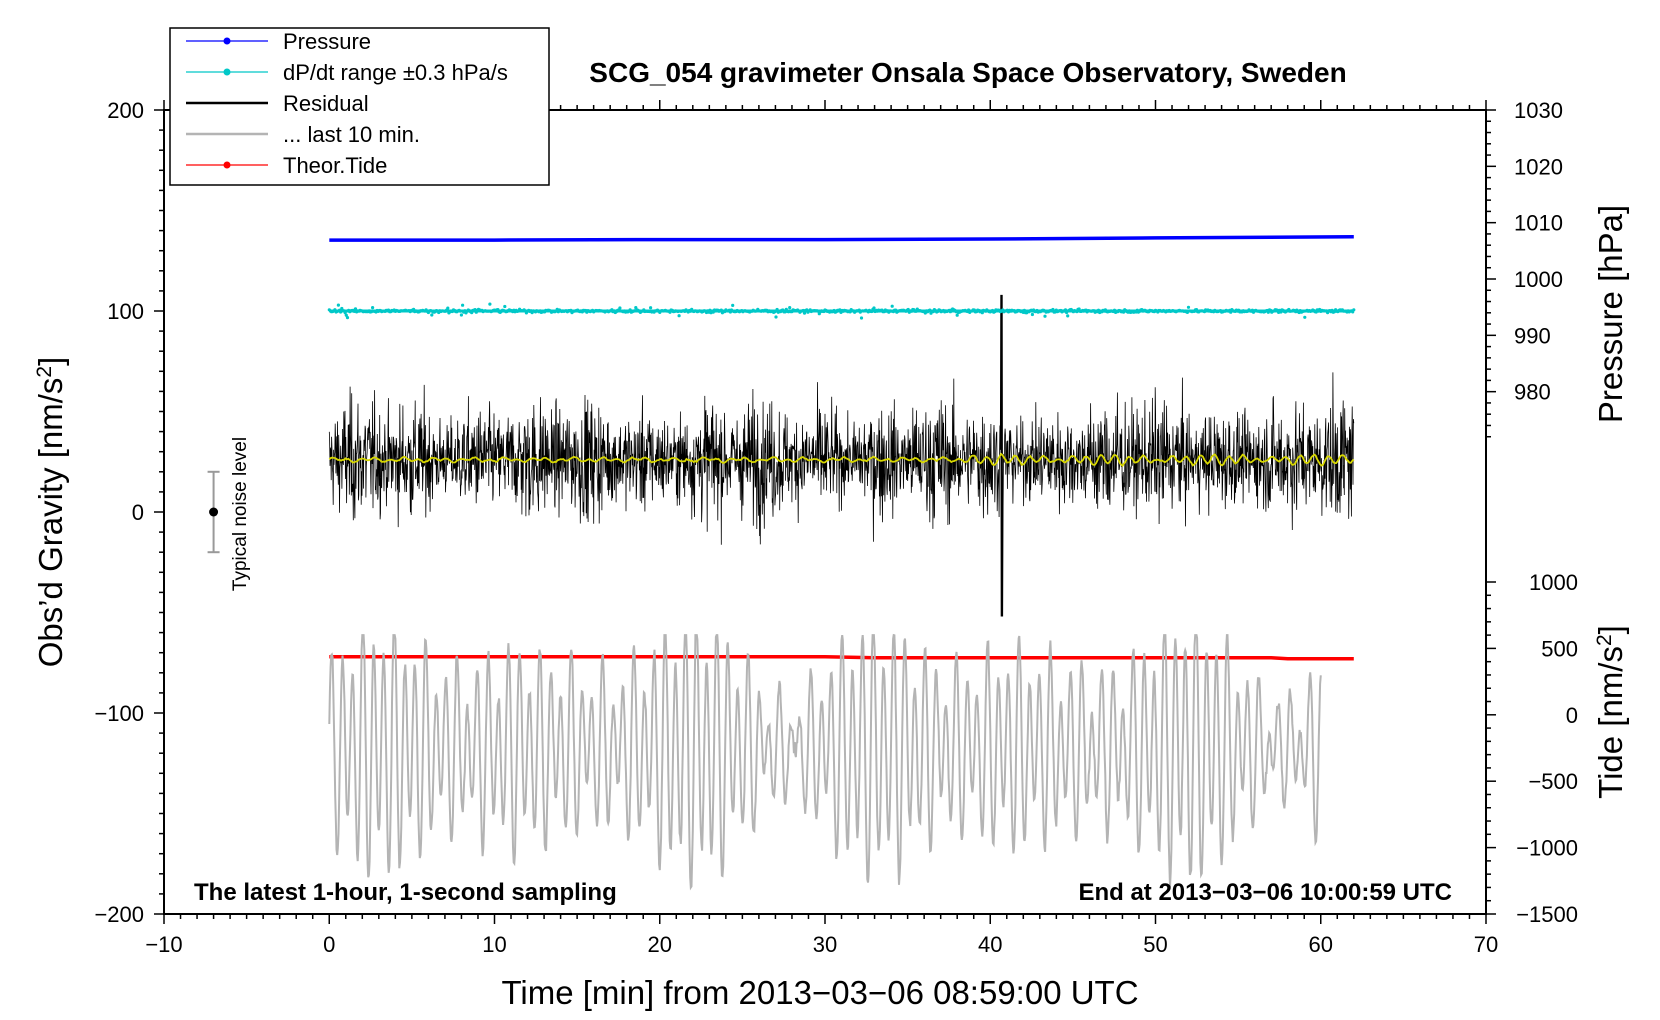 This screenshot has height=1020, width=1660. What do you see at coordinates (494, 944) in the screenshot?
I see `x-tick-label: 10` at bounding box center [494, 944].